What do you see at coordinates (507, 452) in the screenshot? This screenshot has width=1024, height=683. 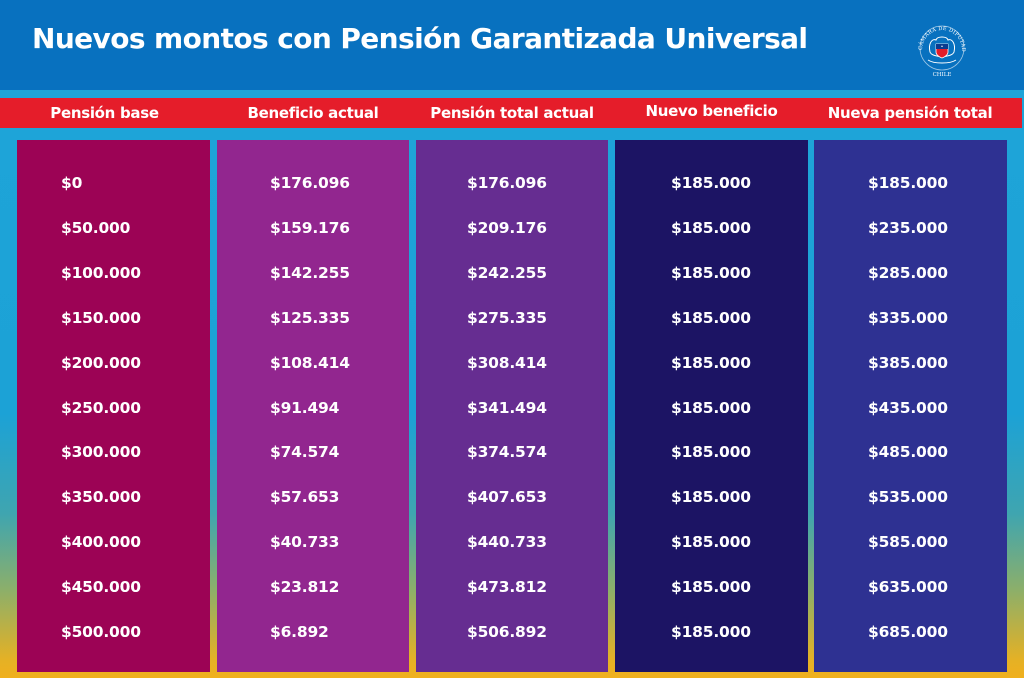 I see `cell-pension-total-actual: $374.574` at bounding box center [507, 452].